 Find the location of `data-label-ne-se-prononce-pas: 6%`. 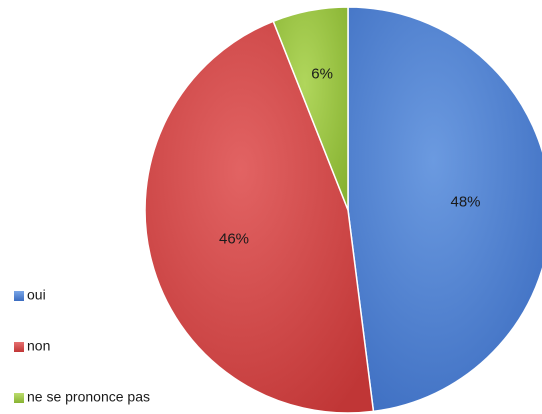

data-label-ne-se-prononce-pas: 6% is located at coordinates (322, 73).